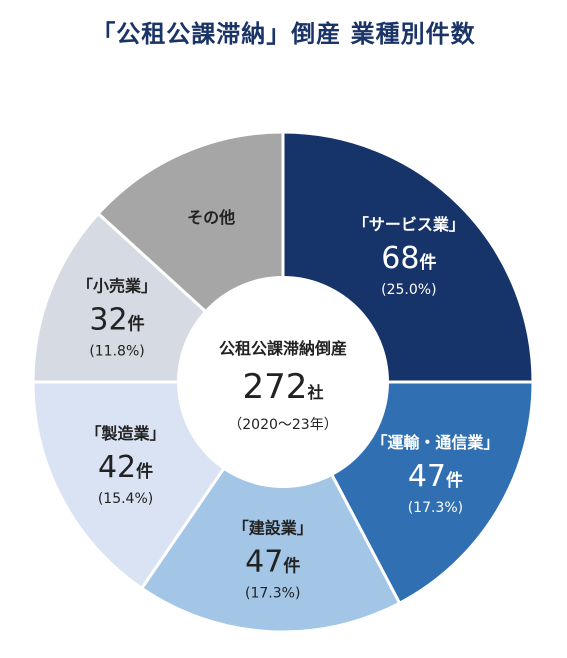 This screenshot has width=567, height=658. I want to click on slice-value: 68件, so click(408, 258).